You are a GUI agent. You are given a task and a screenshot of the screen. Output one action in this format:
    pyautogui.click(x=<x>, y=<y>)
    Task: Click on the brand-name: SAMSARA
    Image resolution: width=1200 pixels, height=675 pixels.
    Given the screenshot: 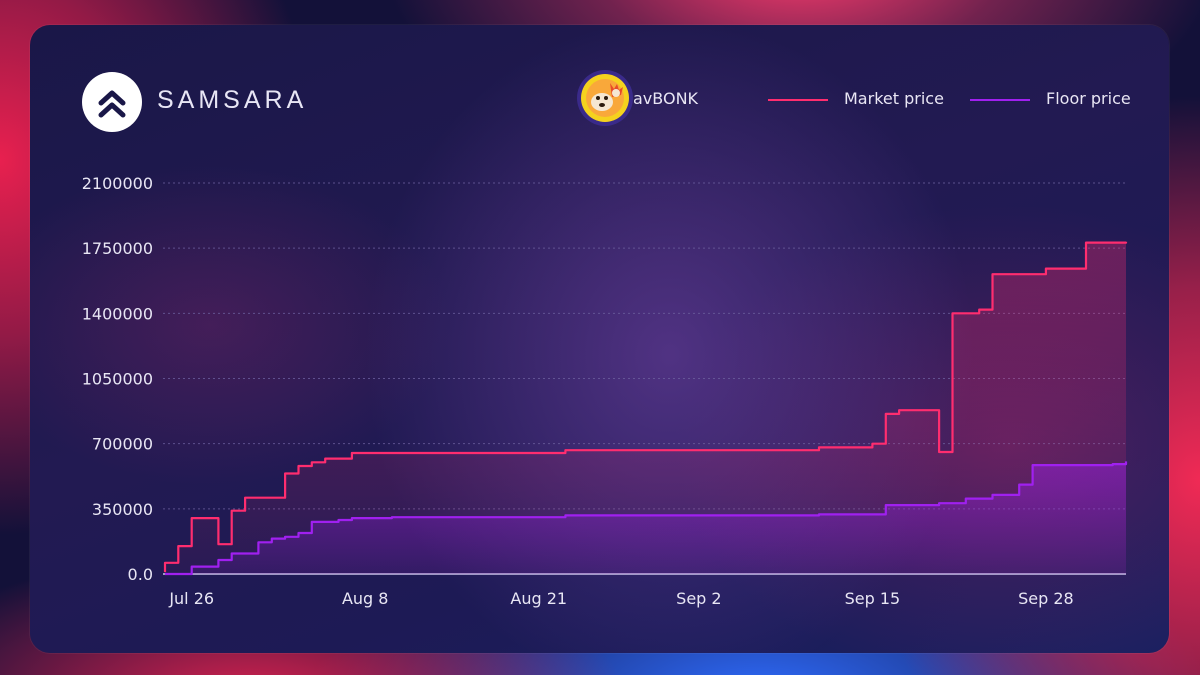 What is the action you would take?
    pyautogui.click(x=232, y=100)
    